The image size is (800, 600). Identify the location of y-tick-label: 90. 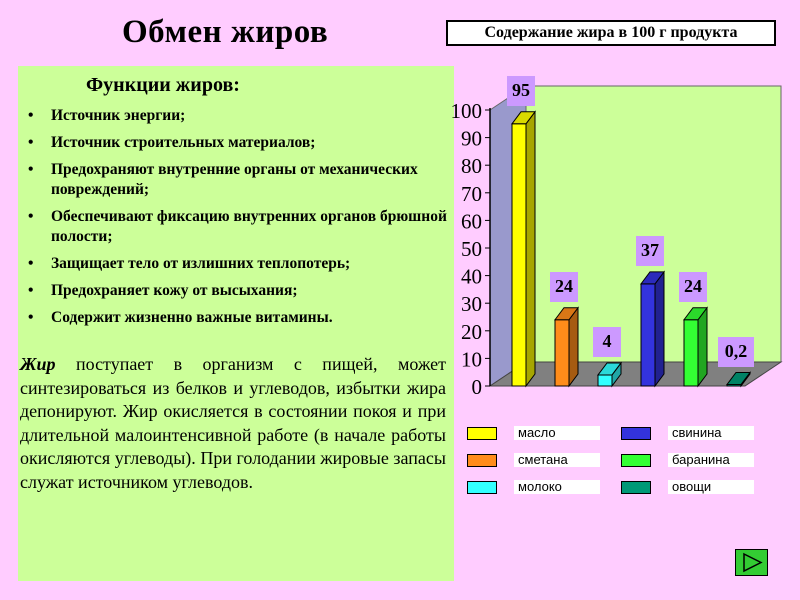
(471, 139).